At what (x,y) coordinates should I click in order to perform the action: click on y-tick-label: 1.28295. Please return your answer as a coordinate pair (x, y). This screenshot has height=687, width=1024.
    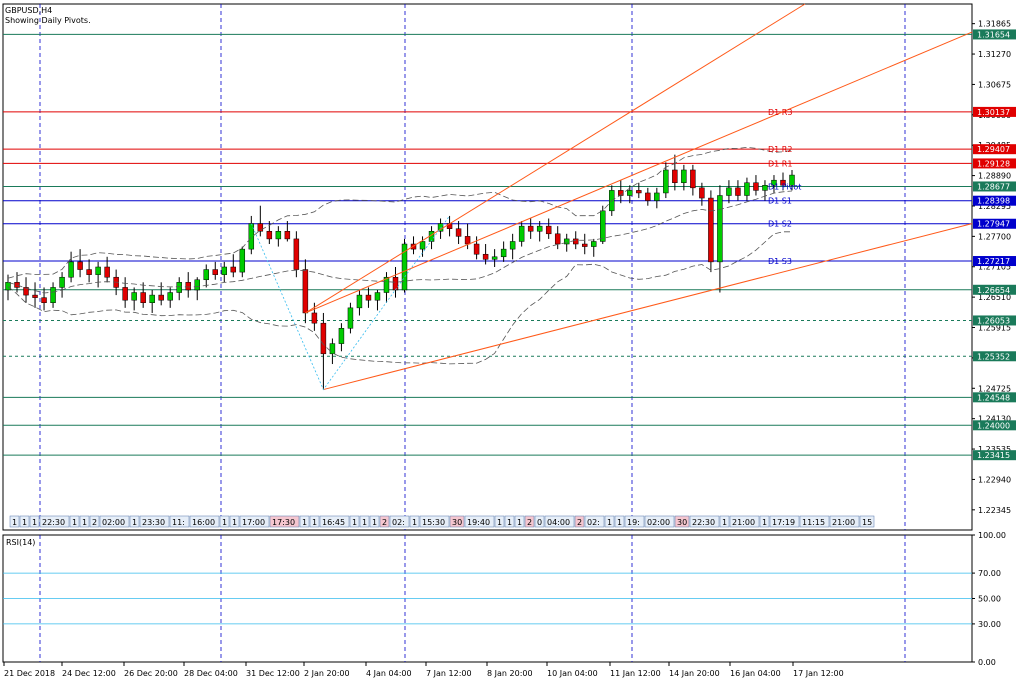
    Looking at the image, I should click on (994, 206).